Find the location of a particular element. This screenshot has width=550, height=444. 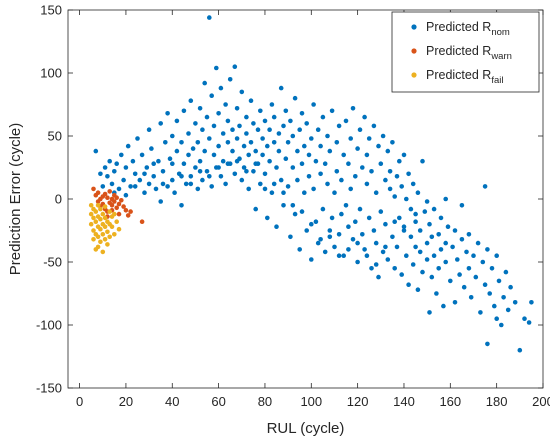

x-tick-label: 60 is located at coordinates (218, 401).